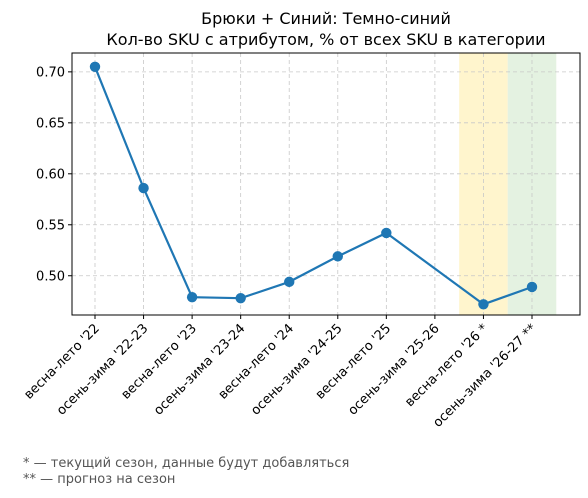 The image size is (588, 498). Describe the element at coordinates (50, 72) in the screenshot. I see `y-tick-label: 0.70` at that location.